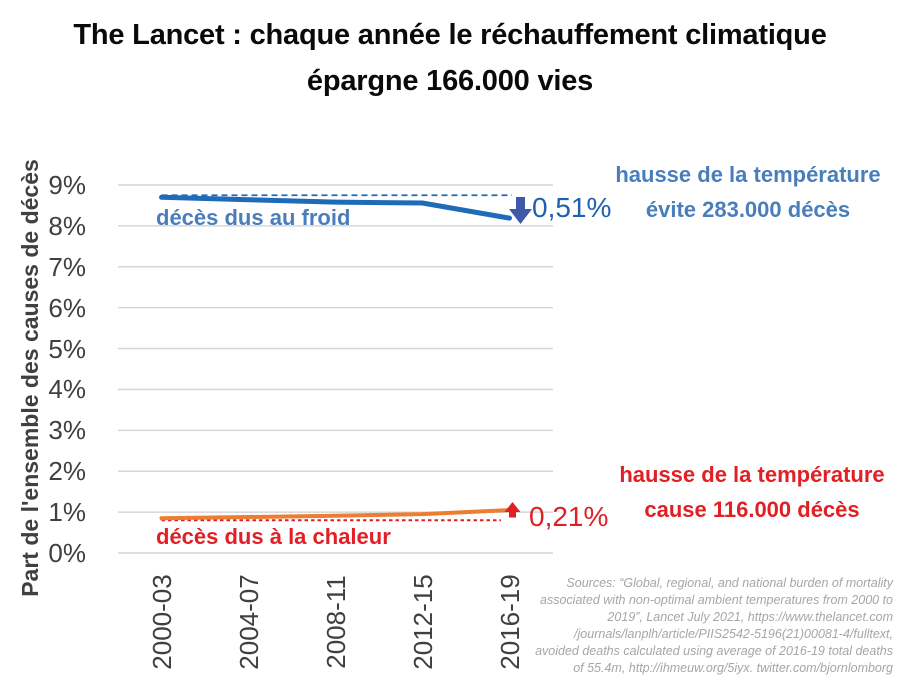 This screenshot has width=900, height=683. Describe the element at coordinates (67, 430) in the screenshot. I see `y-tick-label: 3%` at that location.